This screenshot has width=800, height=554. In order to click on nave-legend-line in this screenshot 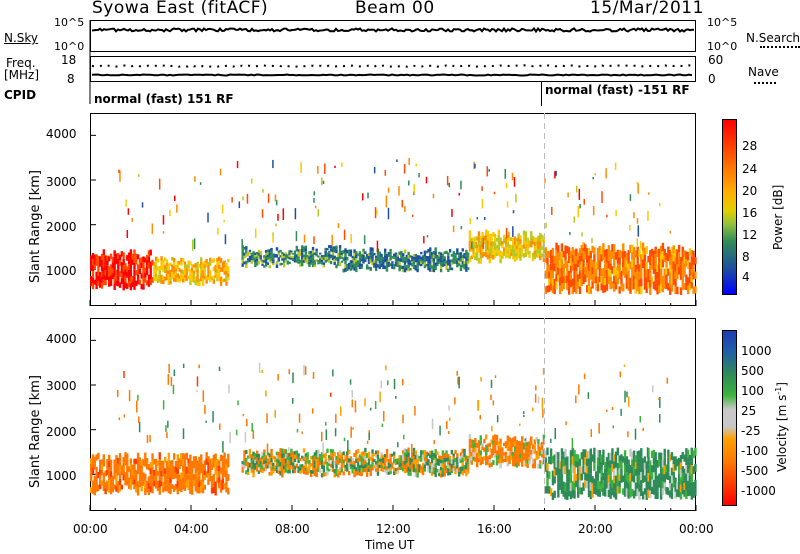, I will do `click(765, 83)`.